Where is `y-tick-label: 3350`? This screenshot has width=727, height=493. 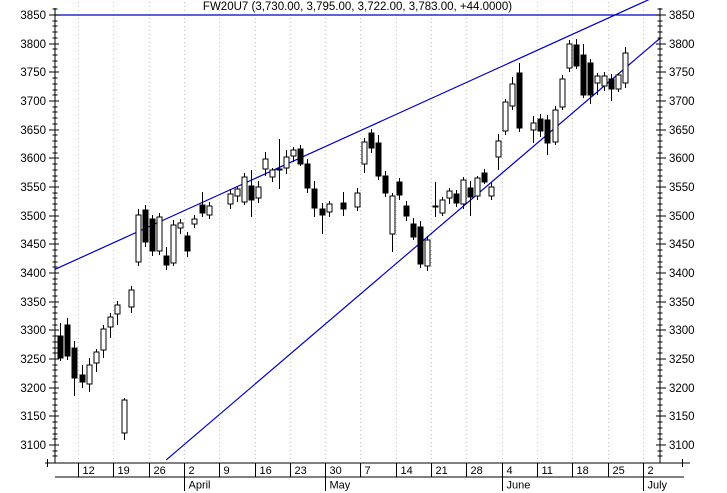
y-tick-label: 3350 is located at coordinates (682, 303).